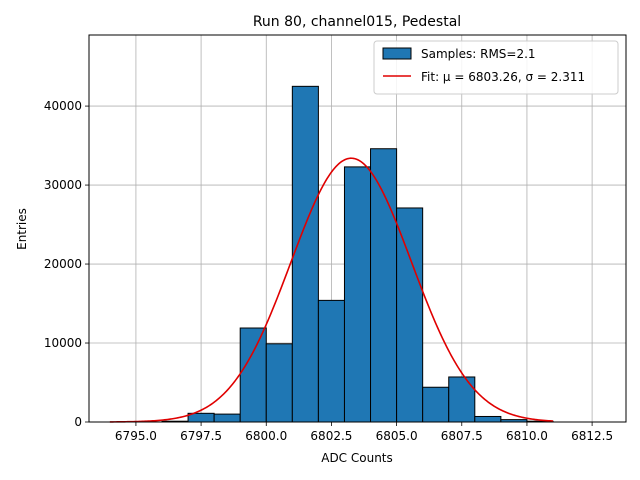 The width and height of the screenshot is (640, 480). I want to click on y-axis-ticks: 0 10000 20000 30000 40000, so click(66, 264).